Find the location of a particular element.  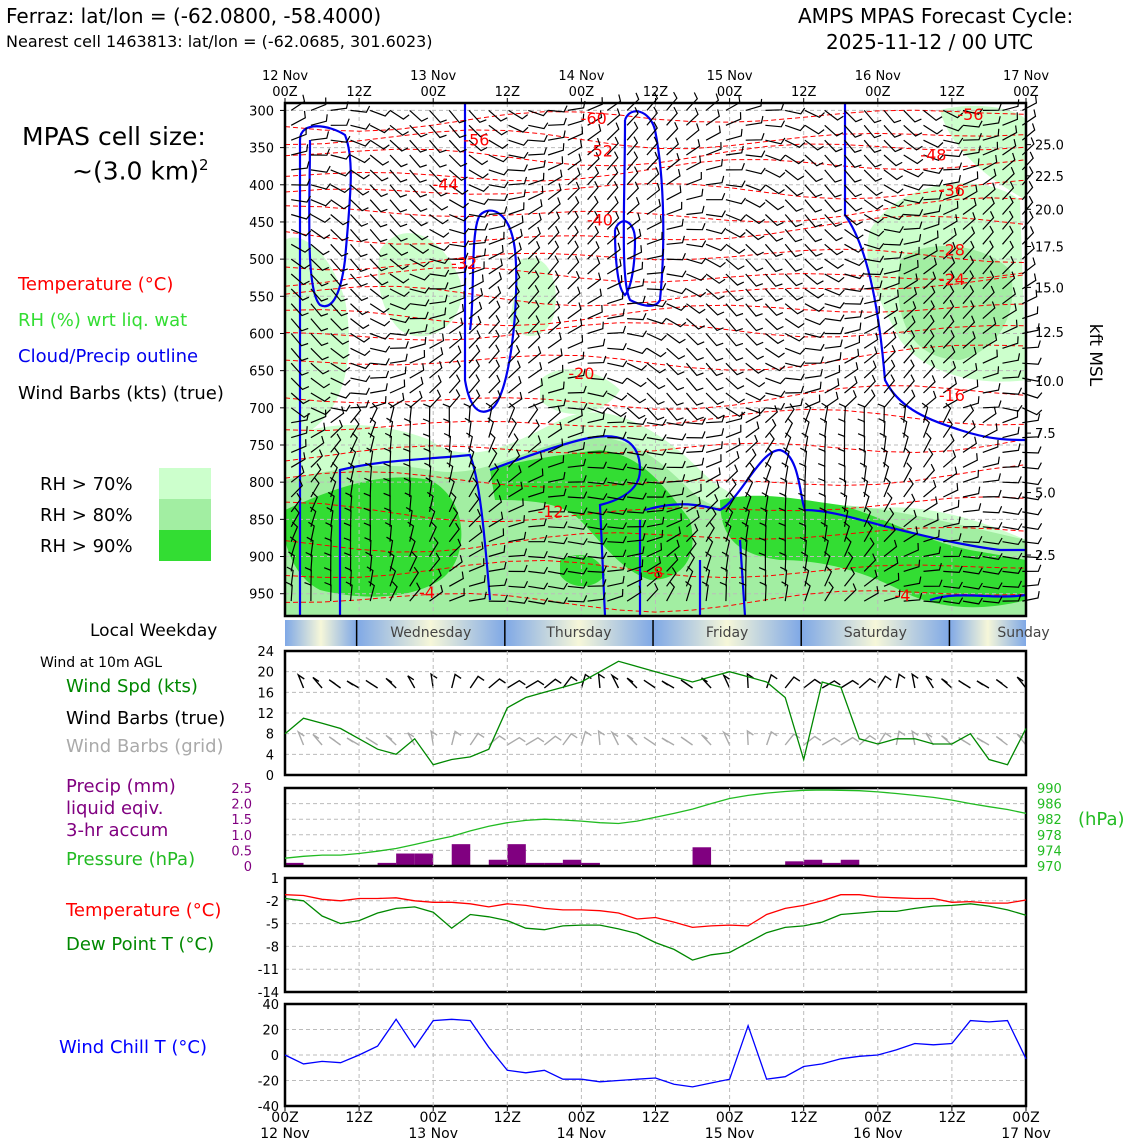

legend-rh80-swatch is located at coordinates (185, 514).